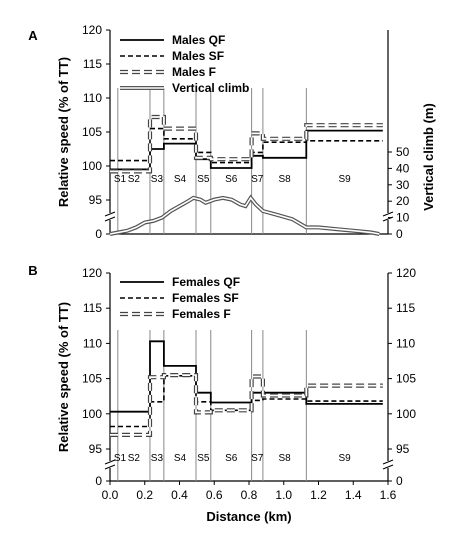  What do you see at coordinates (206, 282) in the screenshot?
I see `legend-label: Females QF` at bounding box center [206, 282].